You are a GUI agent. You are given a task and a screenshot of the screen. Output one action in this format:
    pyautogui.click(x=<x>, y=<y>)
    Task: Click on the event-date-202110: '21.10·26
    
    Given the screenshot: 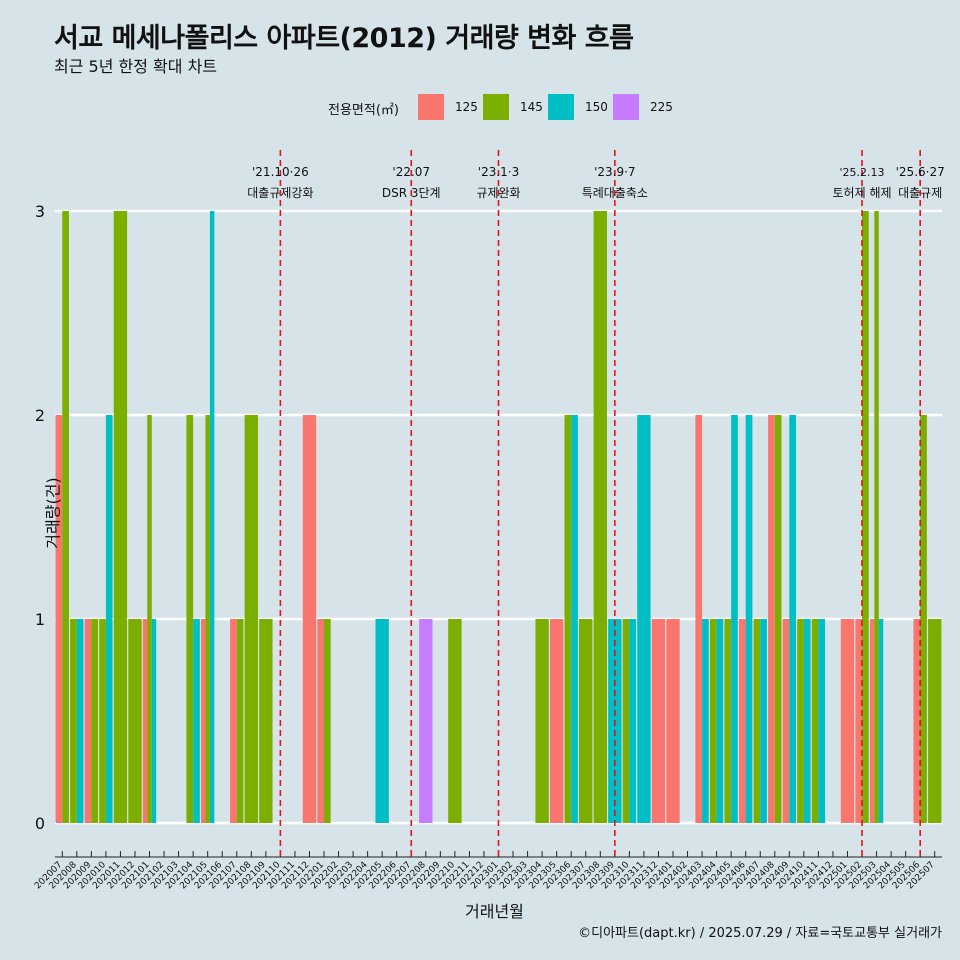 What is the action you would take?
    pyautogui.click(x=280, y=172)
    